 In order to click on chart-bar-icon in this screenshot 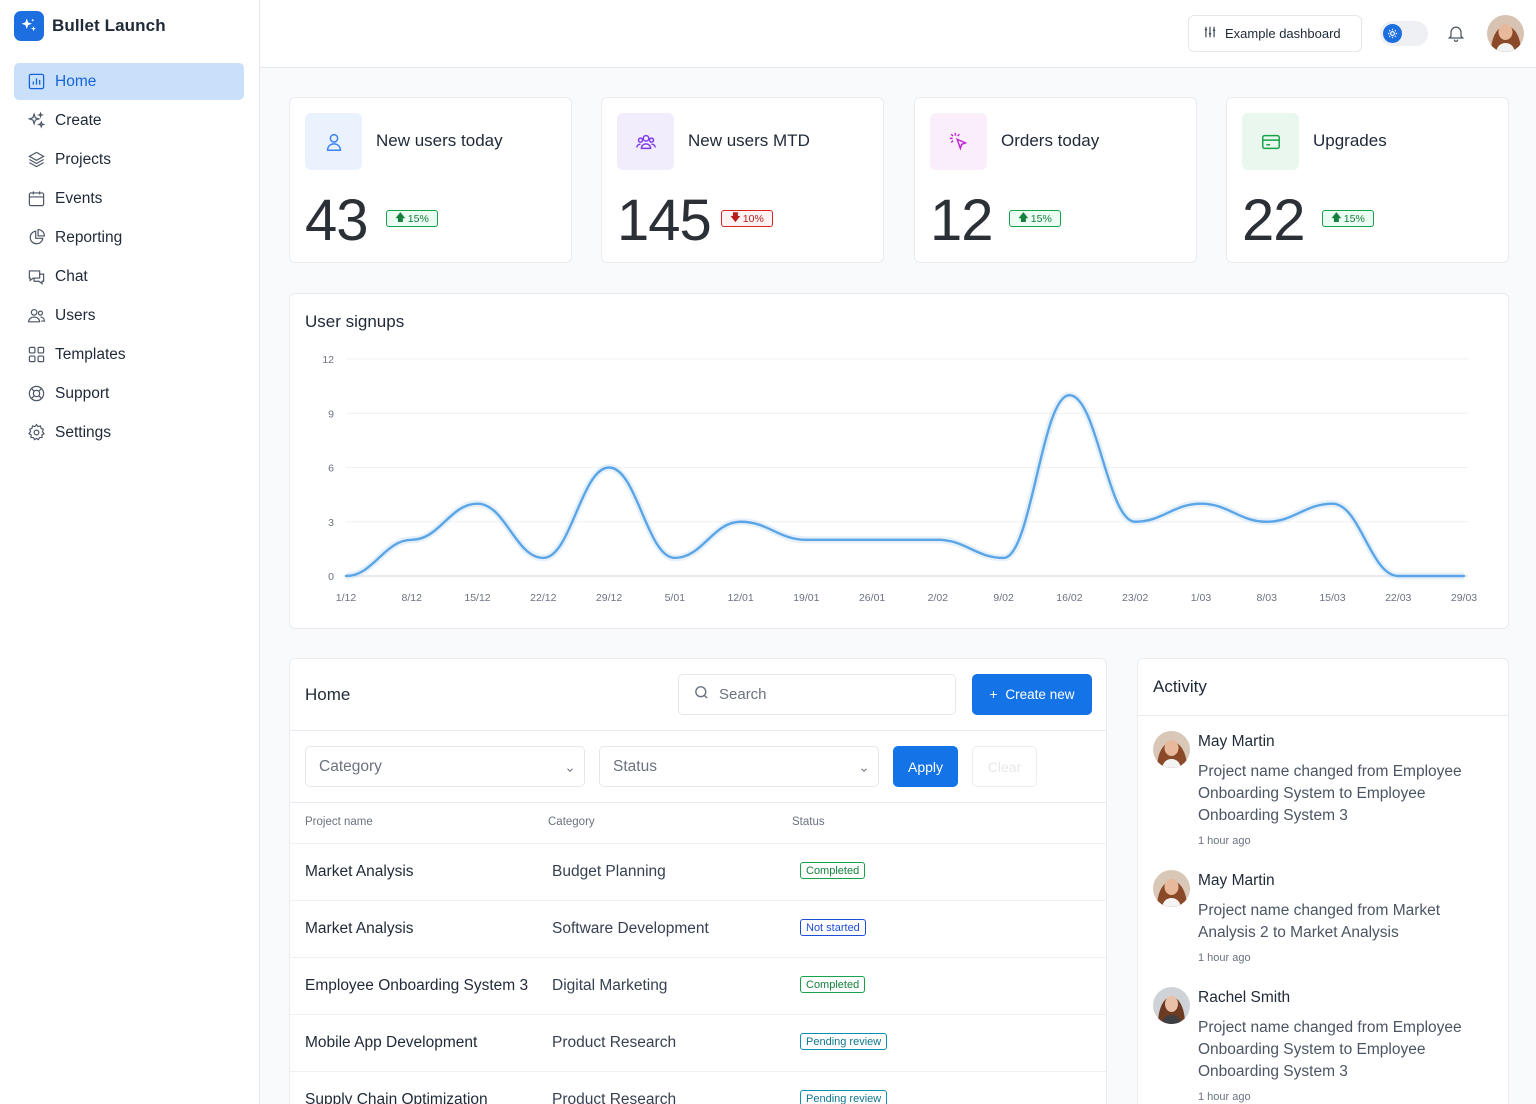, I will do `click(36, 82)`.